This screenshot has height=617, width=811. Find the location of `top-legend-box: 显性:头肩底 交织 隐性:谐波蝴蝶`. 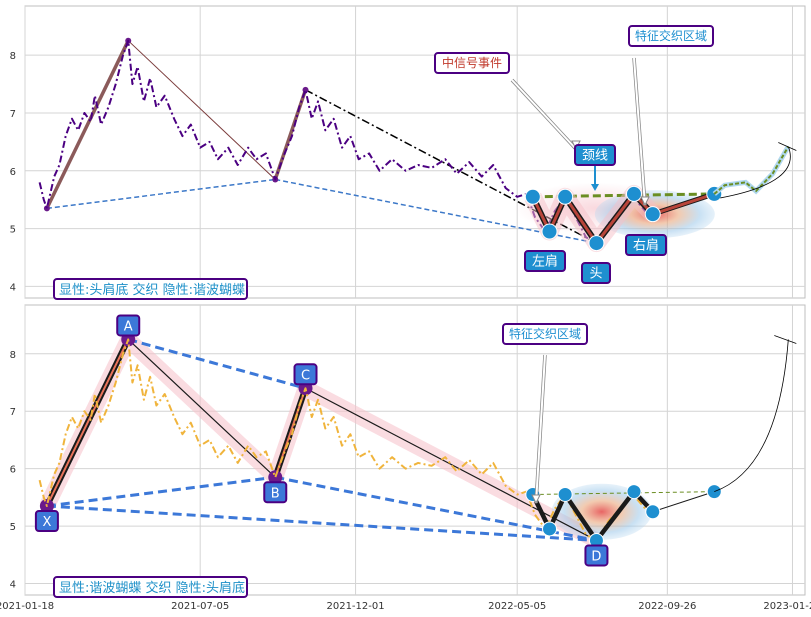

top-legend-box: 显性:头肩底 交织 隐性:谐波蝴蝶 is located at coordinates (150, 289).